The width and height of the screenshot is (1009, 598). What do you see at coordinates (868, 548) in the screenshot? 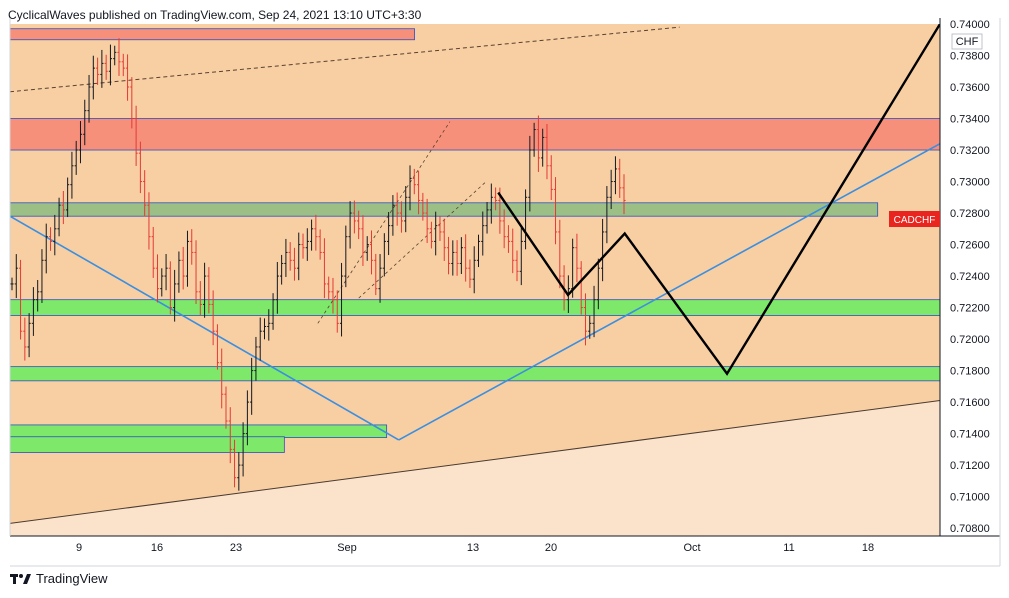
I see `time-tick-label: 18` at bounding box center [868, 548].